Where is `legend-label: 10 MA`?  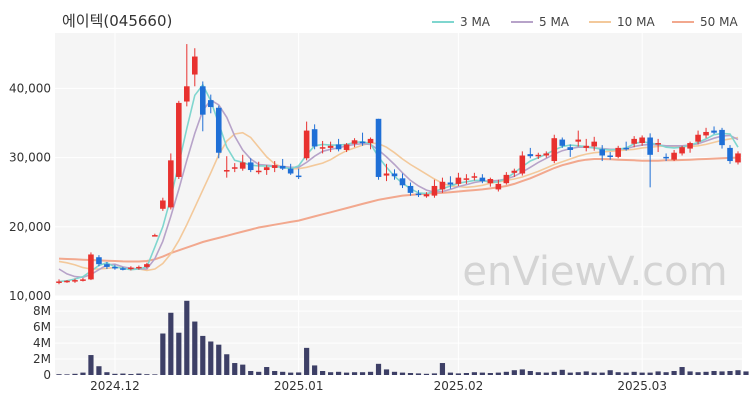
legend-label: 10 MA is located at coordinates (636, 22).